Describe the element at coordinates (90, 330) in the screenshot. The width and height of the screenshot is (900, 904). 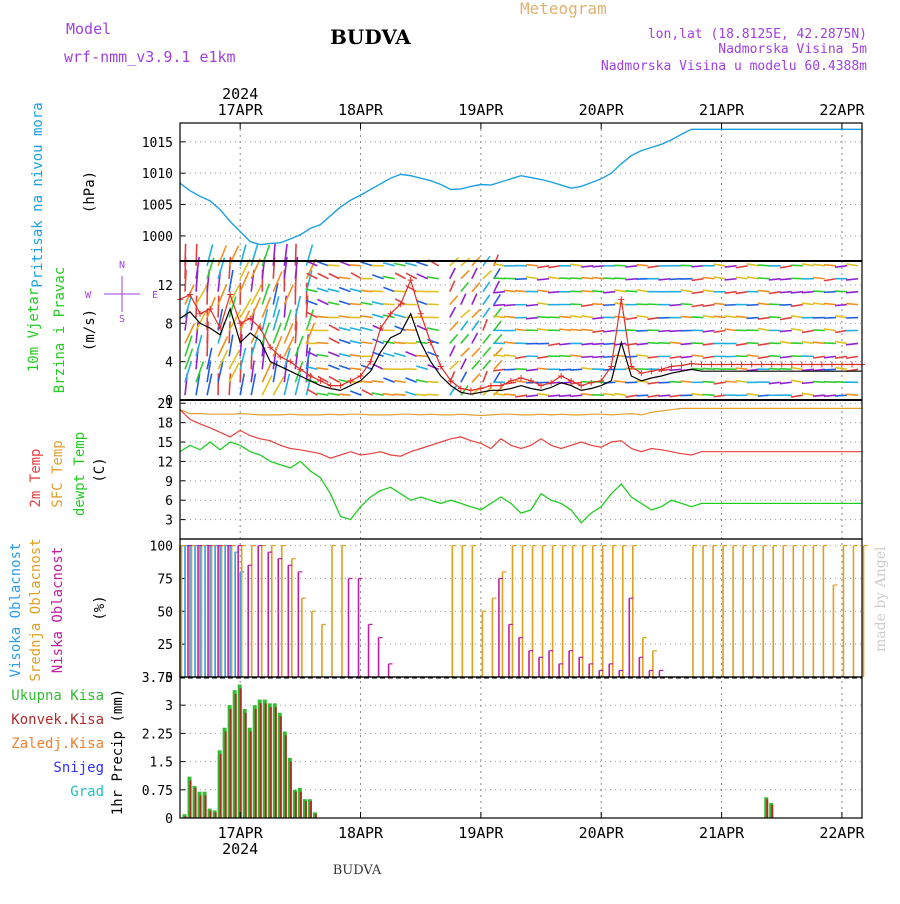
I see `wind-unit: (m/s)` at that location.